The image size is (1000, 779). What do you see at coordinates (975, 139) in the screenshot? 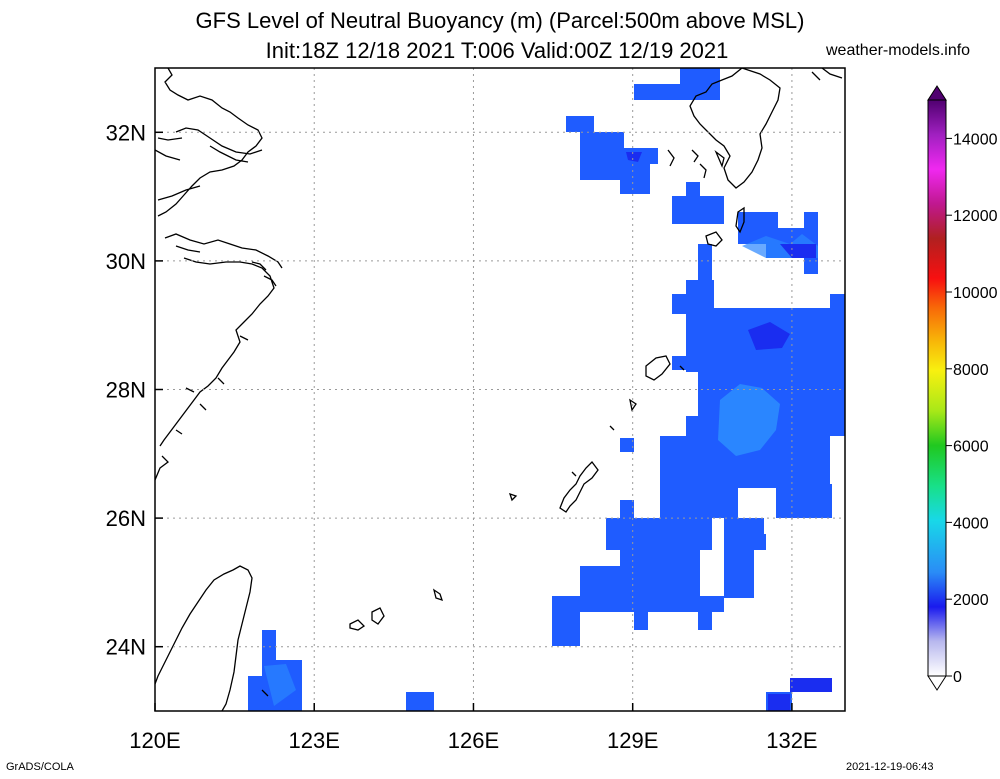
I see `colorbar-label: 14000` at bounding box center [975, 139].